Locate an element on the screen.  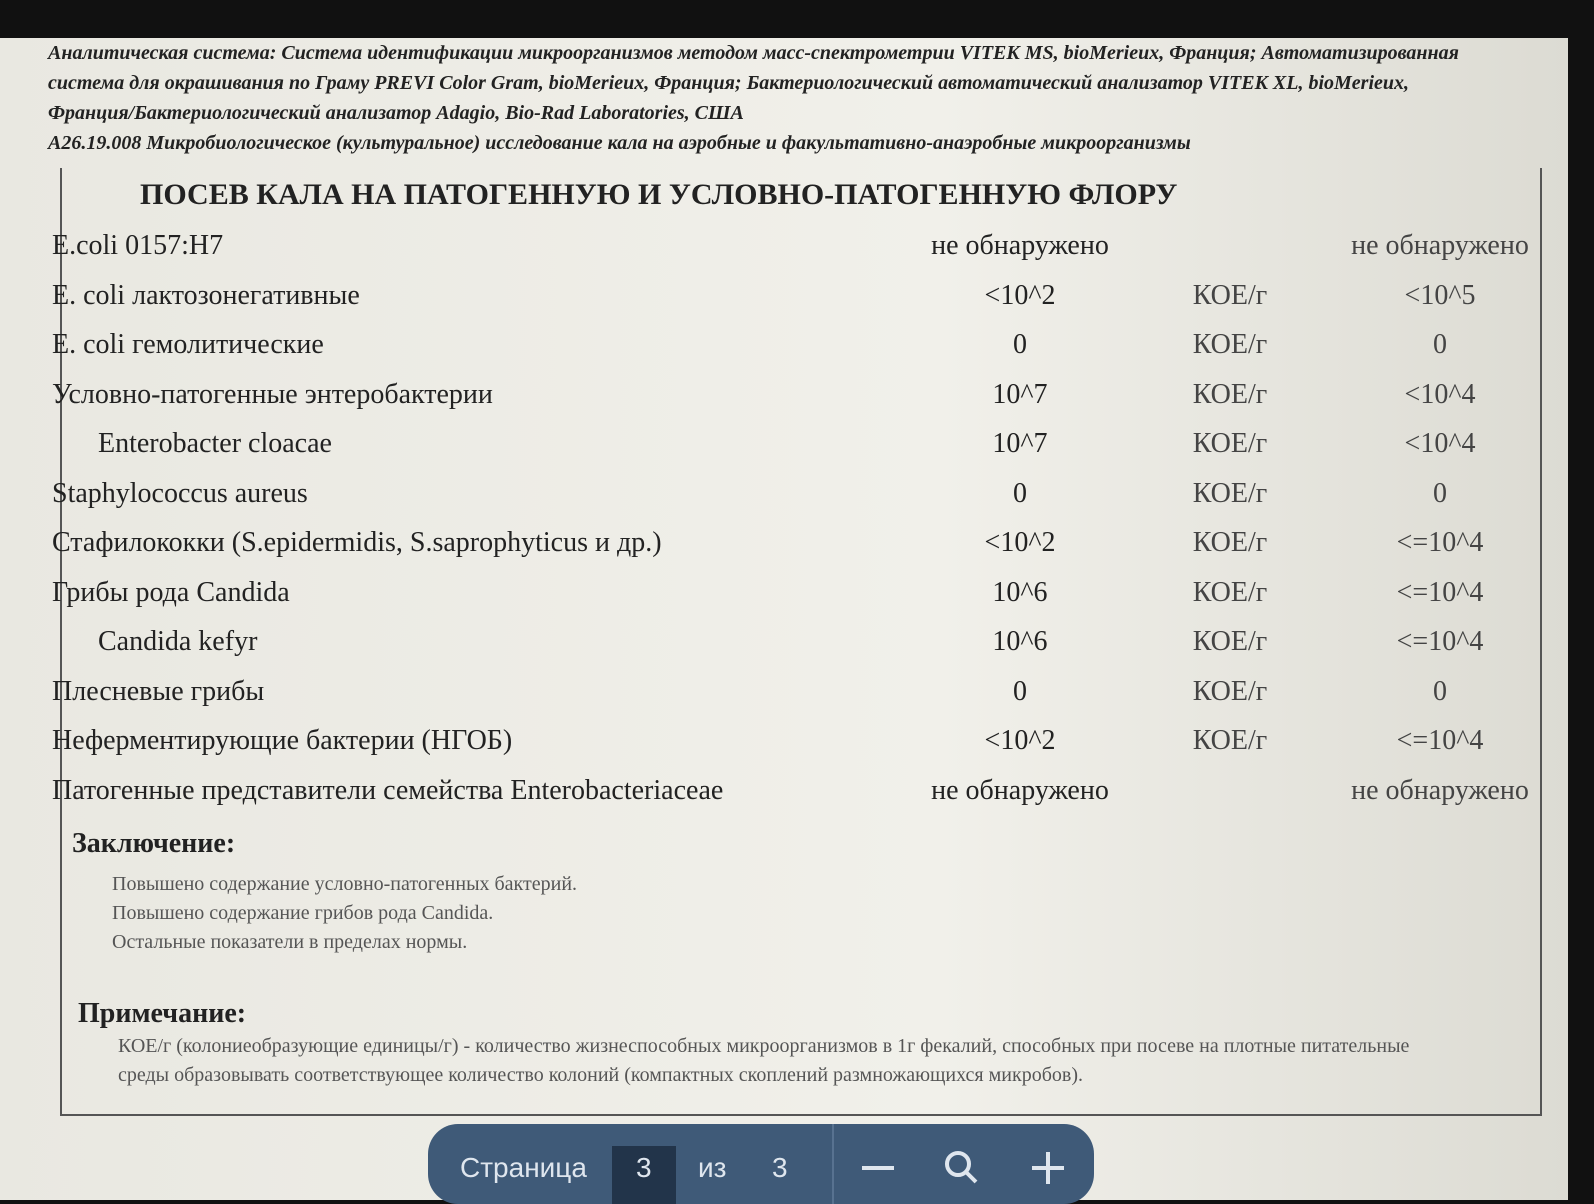
analyte: Staphylococcus aureus is located at coordinates (180, 493).